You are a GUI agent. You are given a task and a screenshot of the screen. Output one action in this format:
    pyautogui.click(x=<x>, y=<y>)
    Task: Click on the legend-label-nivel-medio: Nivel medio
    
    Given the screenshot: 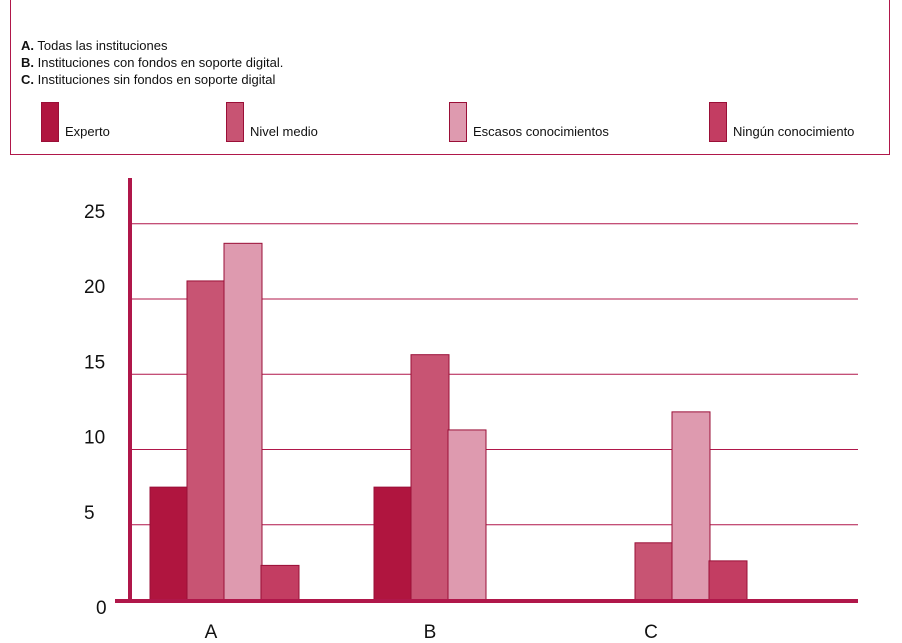 What is the action you would take?
    pyautogui.click(x=284, y=131)
    